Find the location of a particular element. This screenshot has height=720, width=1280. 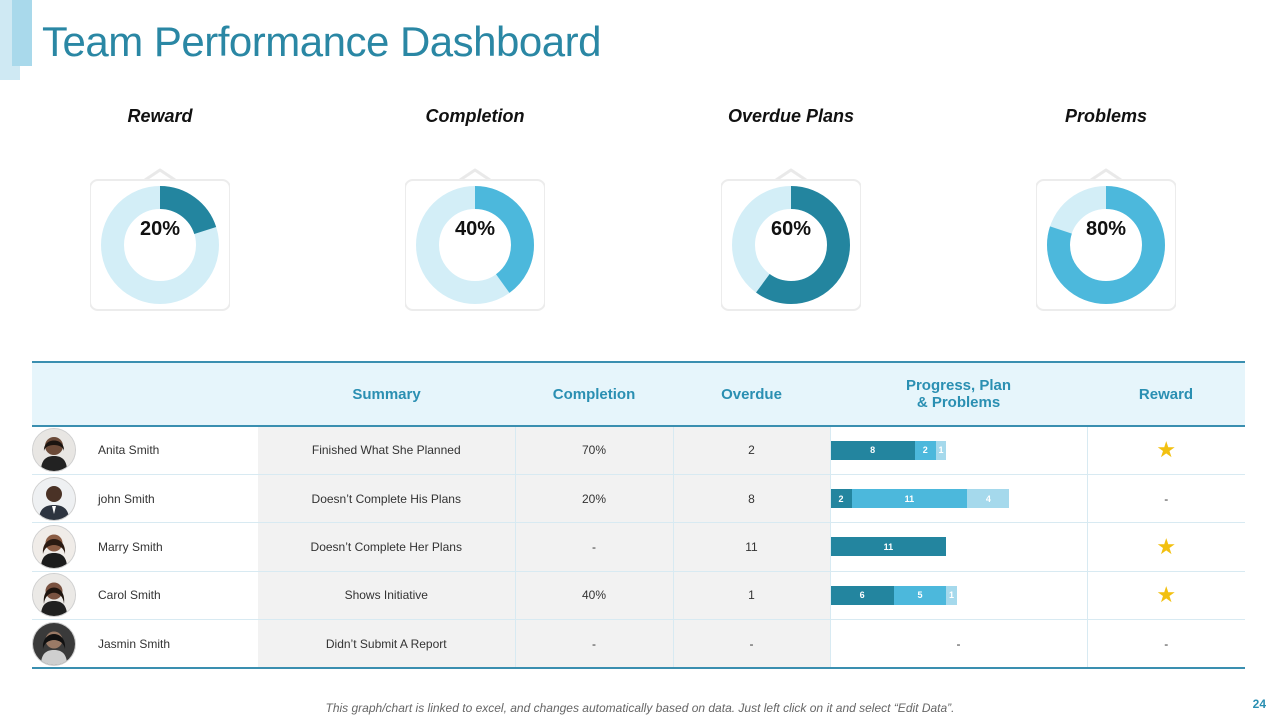

header-progress: Progress, Plan & Problems is located at coordinates (958, 394).